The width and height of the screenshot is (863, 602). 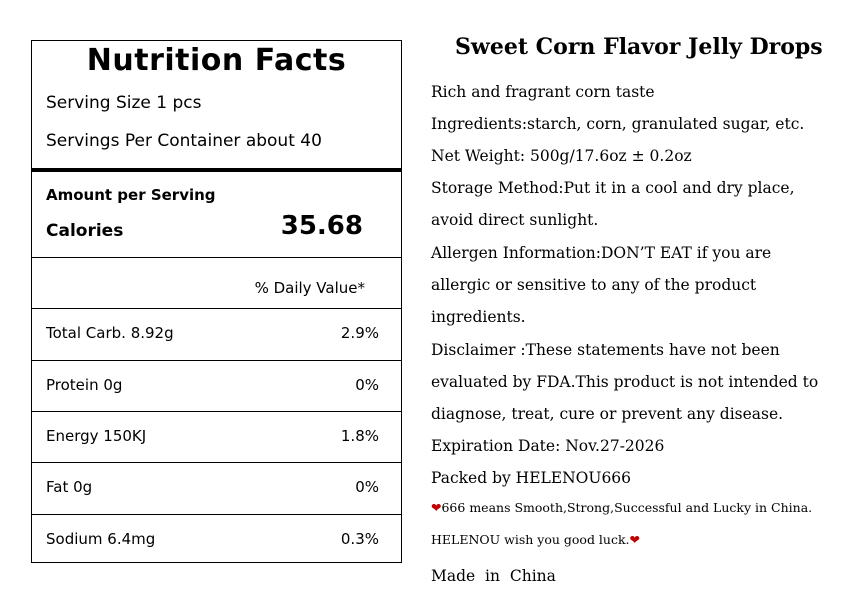 I want to click on nutrient-percent: 0.3%, so click(x=359, y=539).